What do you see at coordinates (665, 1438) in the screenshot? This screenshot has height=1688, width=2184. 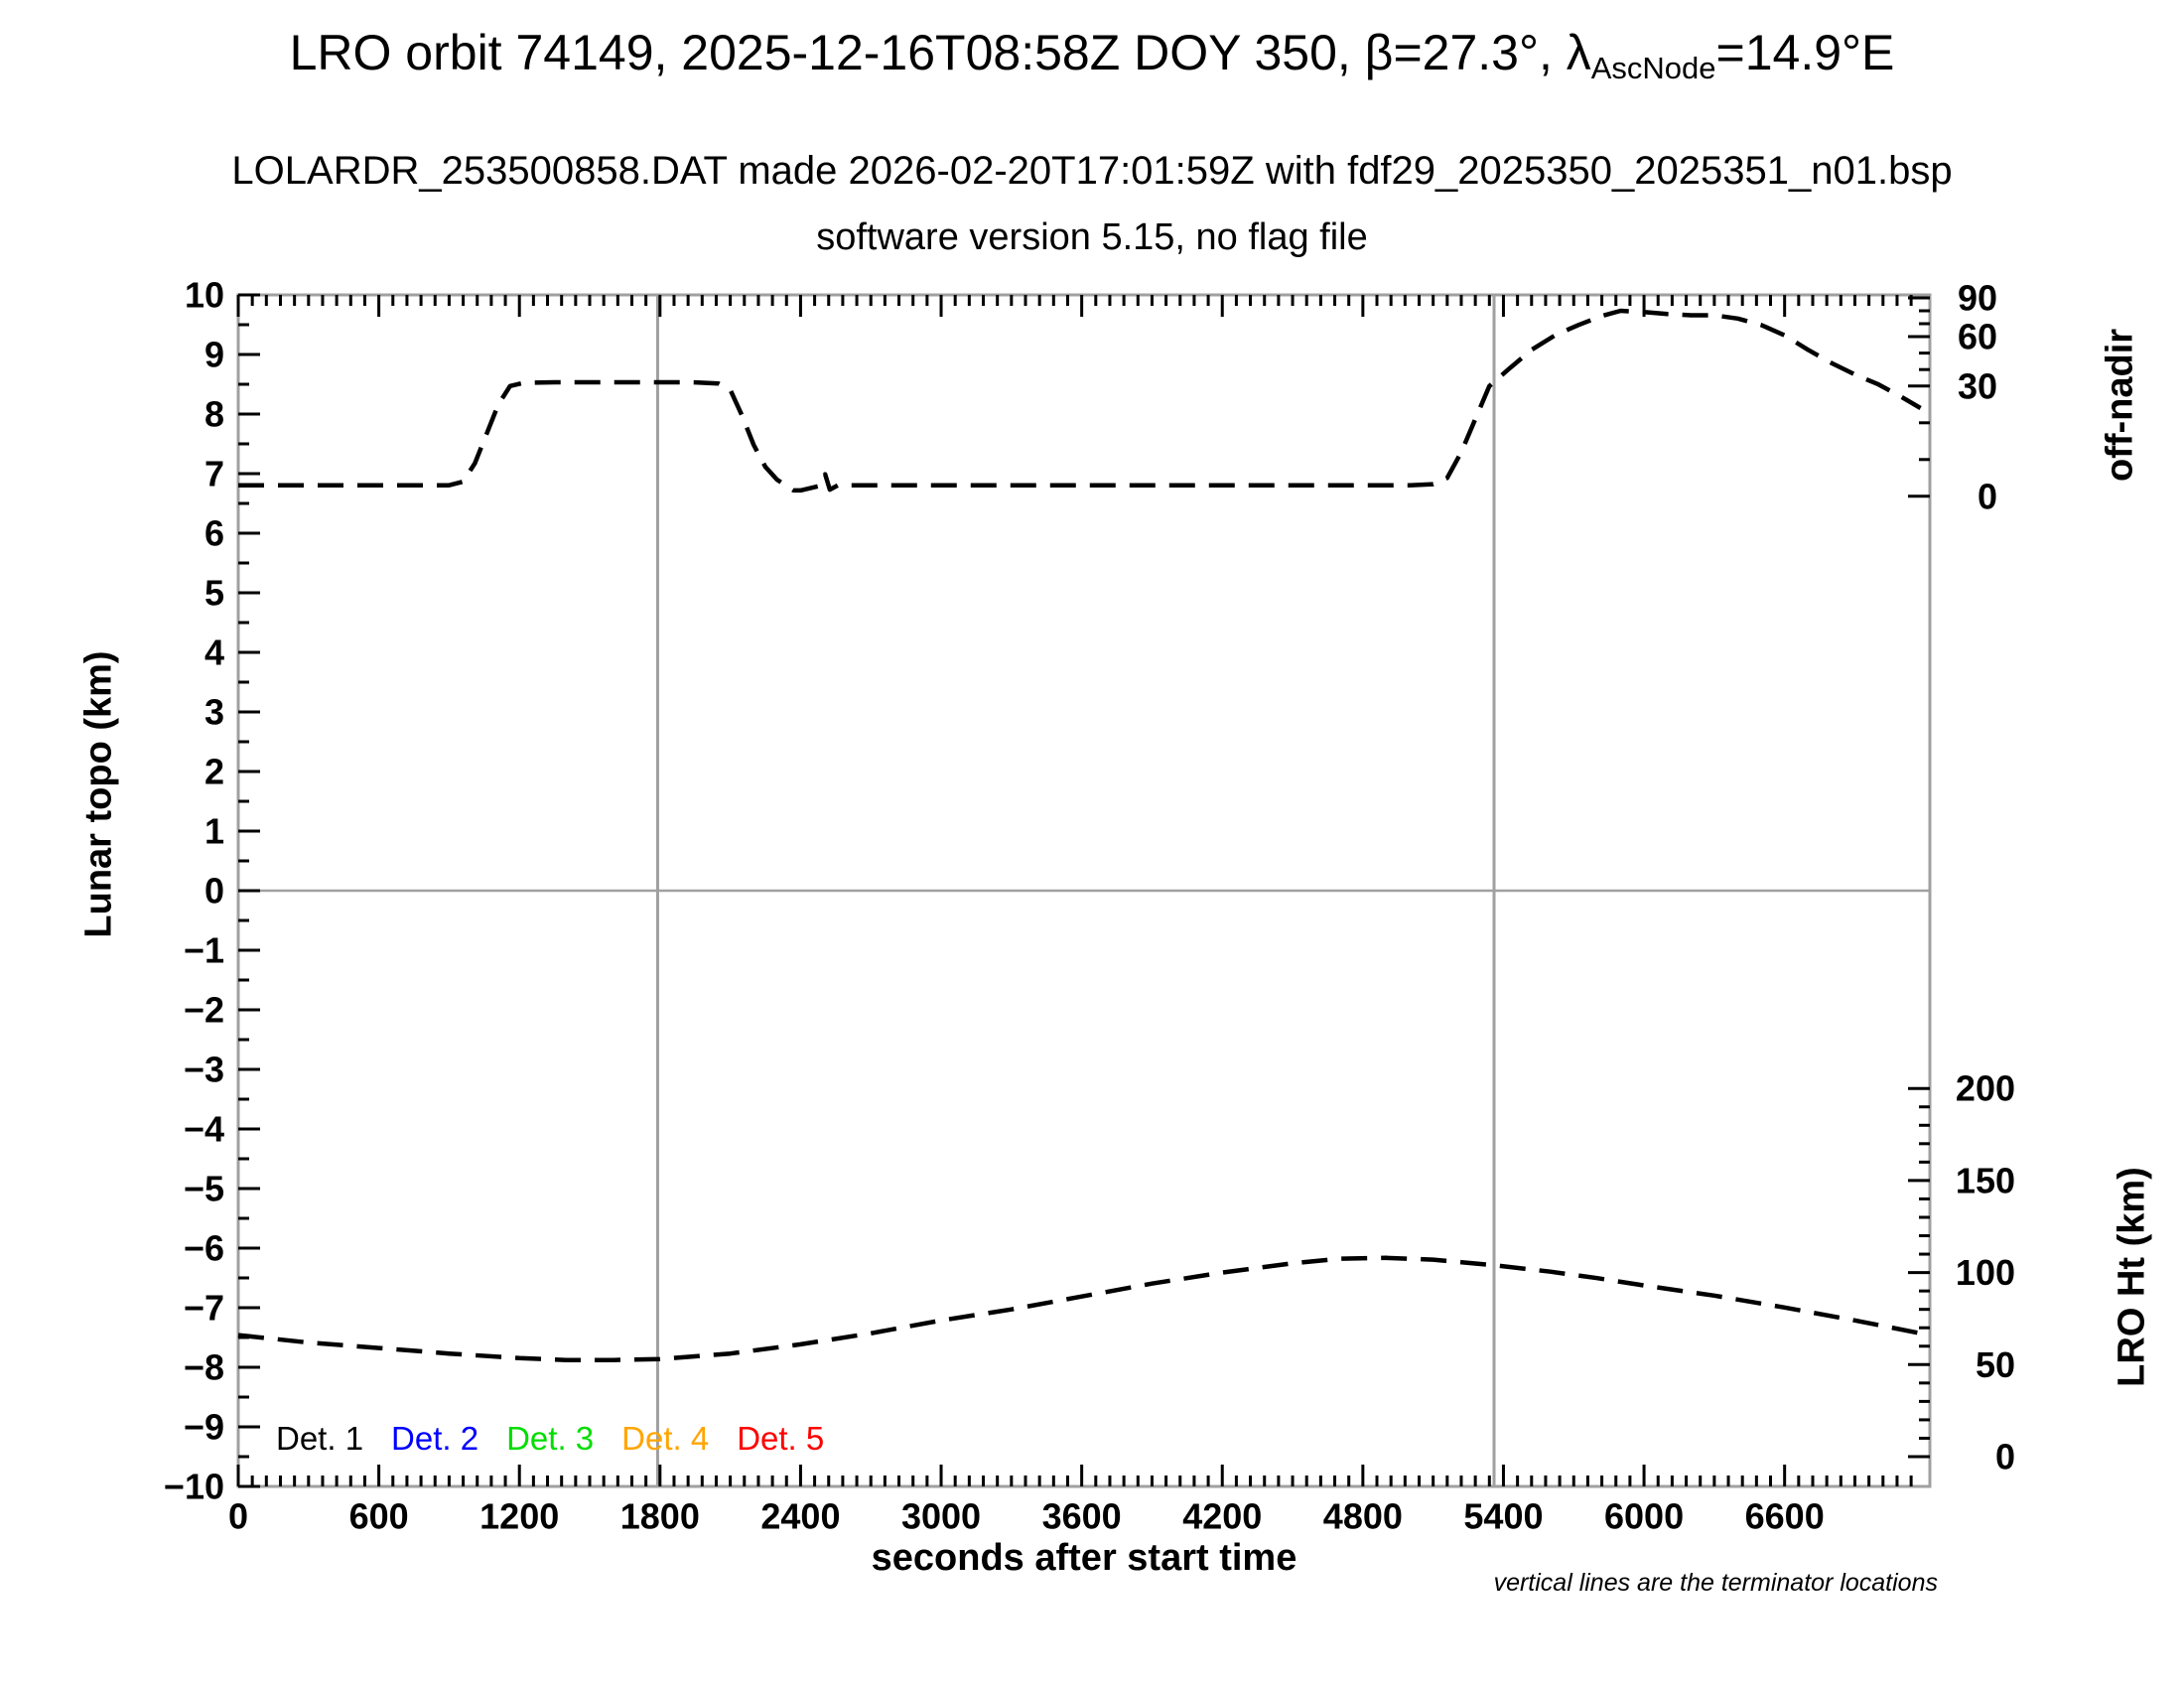 I see `legend-item: Det. 4` at bounding box center [665, 1438].